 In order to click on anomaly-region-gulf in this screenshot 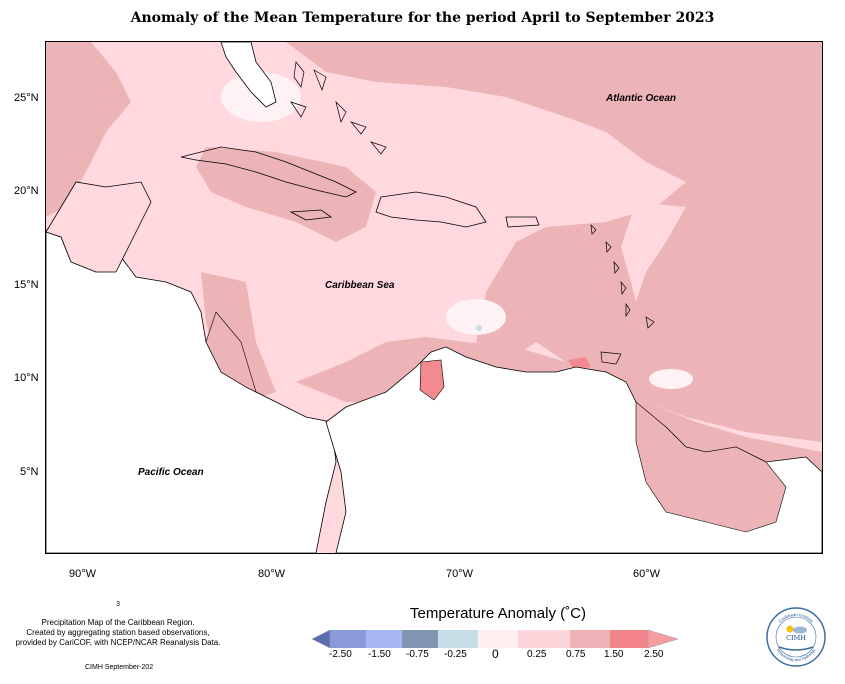, I will do `click(88, 129)`.